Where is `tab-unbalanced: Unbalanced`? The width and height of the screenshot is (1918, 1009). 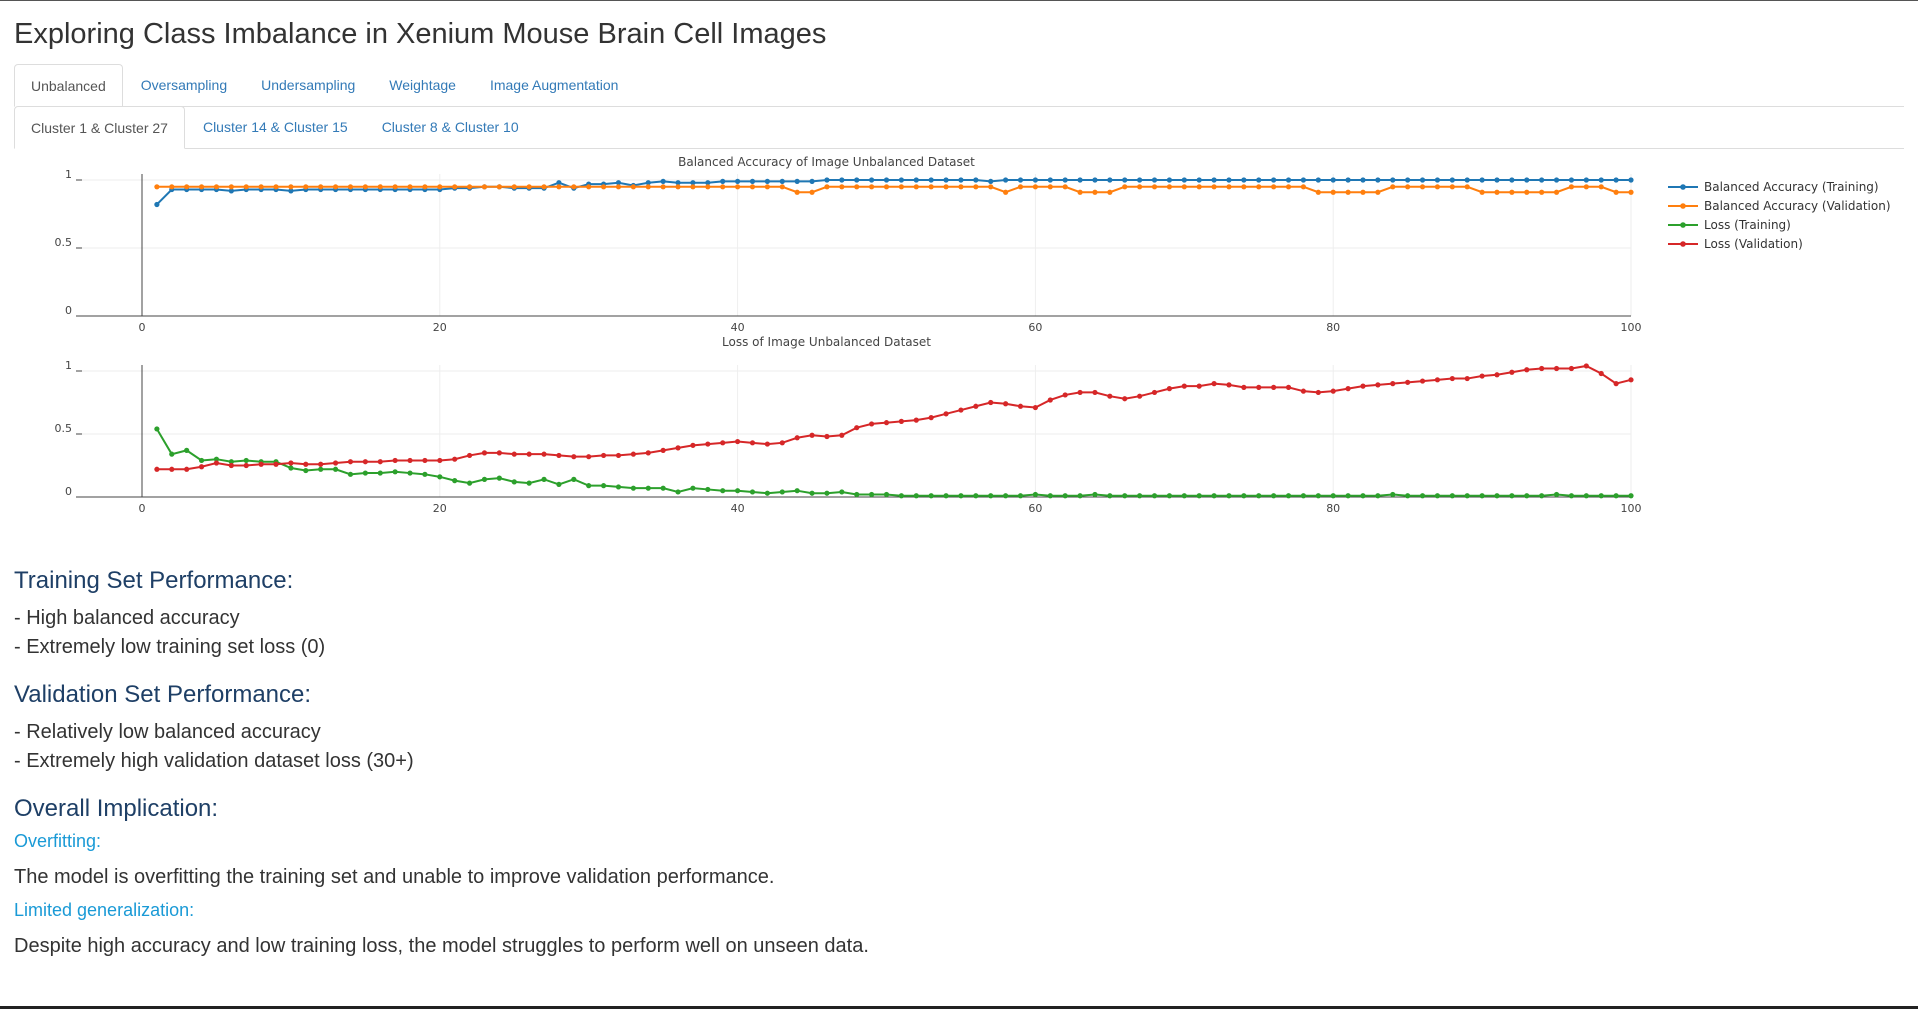 tab-unbalanced: Unbalanced is located at coordinates (68, 85).